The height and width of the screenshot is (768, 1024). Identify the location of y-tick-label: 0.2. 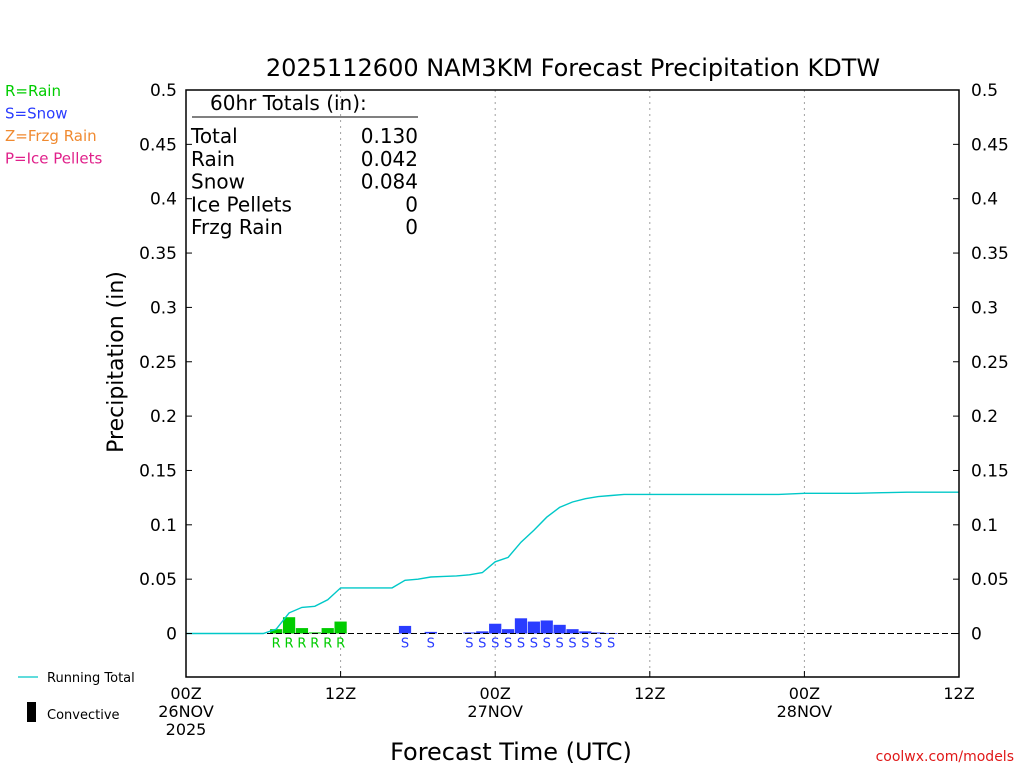
(163, 417).